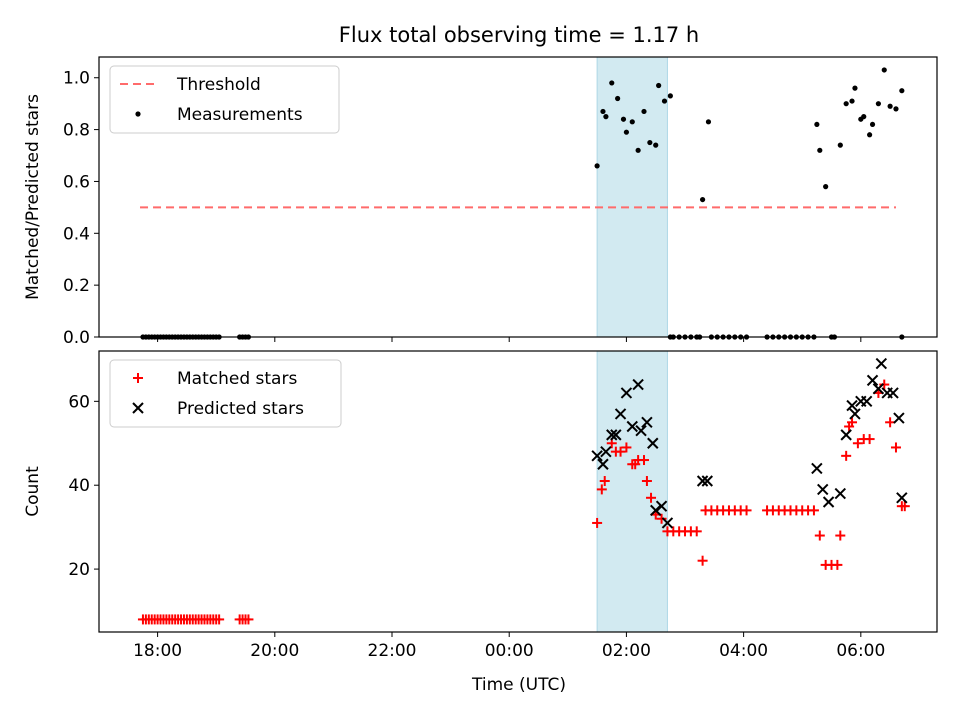 This screenshot has height=720, width=960. I want to click on top-y-axis-label: Matched/Predicted stars, so click(33, 197).